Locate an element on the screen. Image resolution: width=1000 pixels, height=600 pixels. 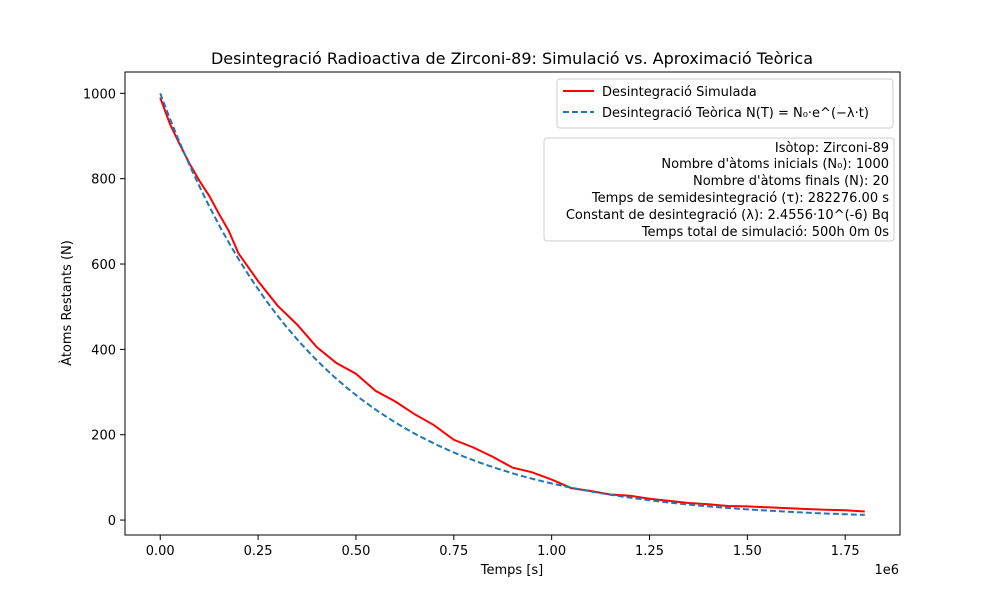
x-tick-label: 0.25 is located at coordinates (258, 551).